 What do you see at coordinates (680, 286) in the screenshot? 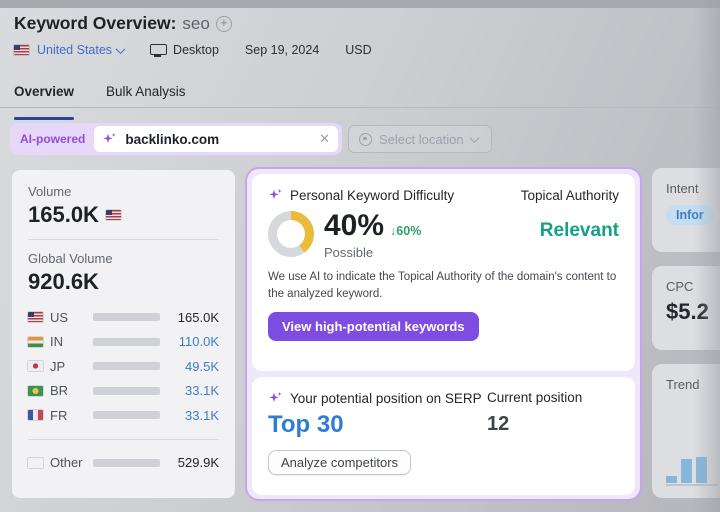
I see `cpc-label: CPC` at bounding box center [680, 286].